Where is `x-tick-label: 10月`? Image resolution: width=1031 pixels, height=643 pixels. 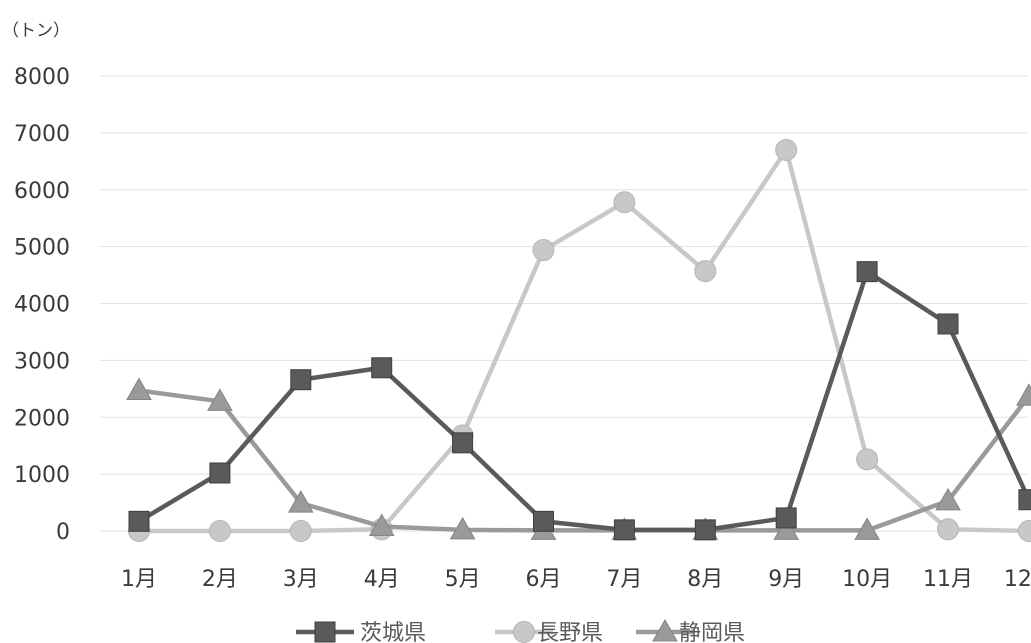 x-tick-label: 10月 is located at coordinates (867, 579).